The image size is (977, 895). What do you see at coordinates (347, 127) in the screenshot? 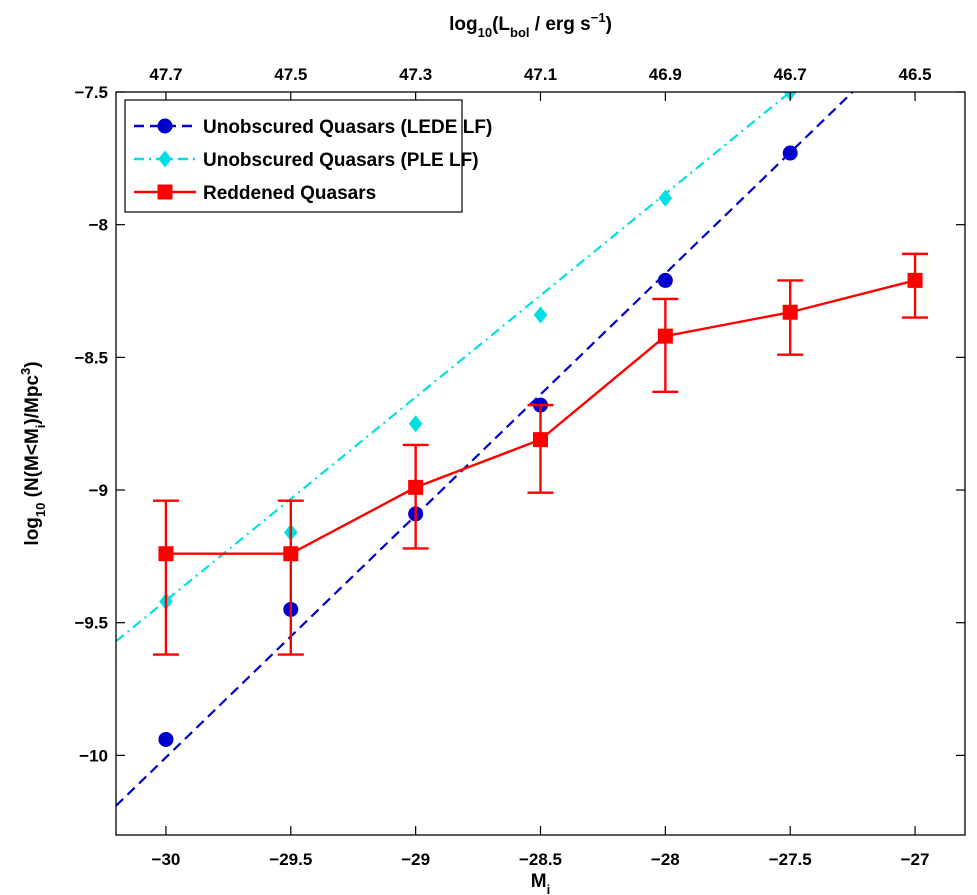
I see `legend-label: Unobscured Quasars (LEDE LF)` at bounding box center [347, 127].